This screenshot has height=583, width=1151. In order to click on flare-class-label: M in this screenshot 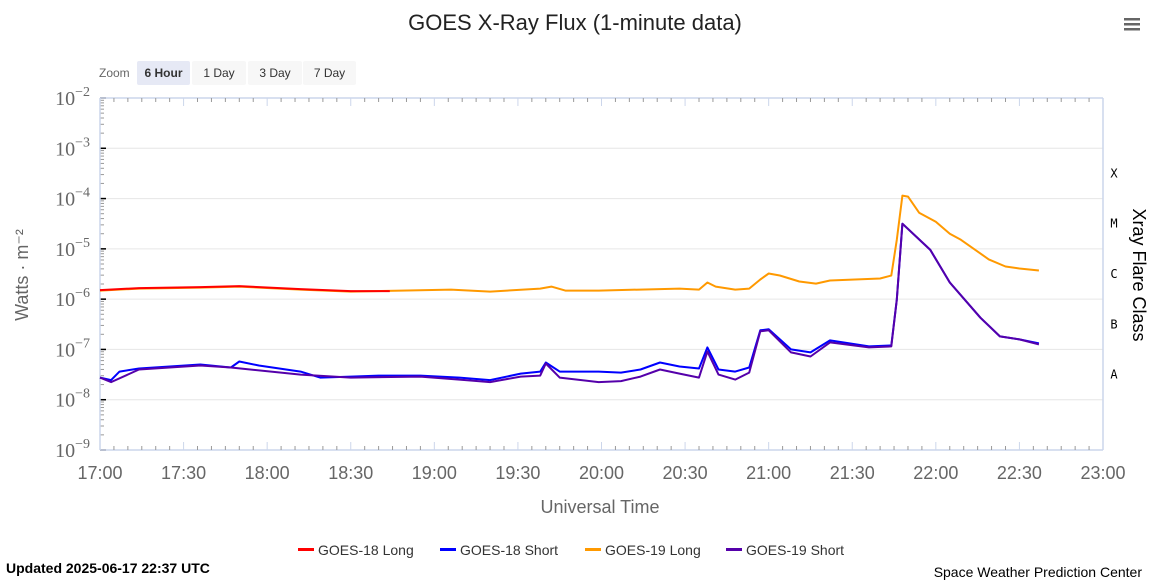, I will do `click(1113, 224)`.